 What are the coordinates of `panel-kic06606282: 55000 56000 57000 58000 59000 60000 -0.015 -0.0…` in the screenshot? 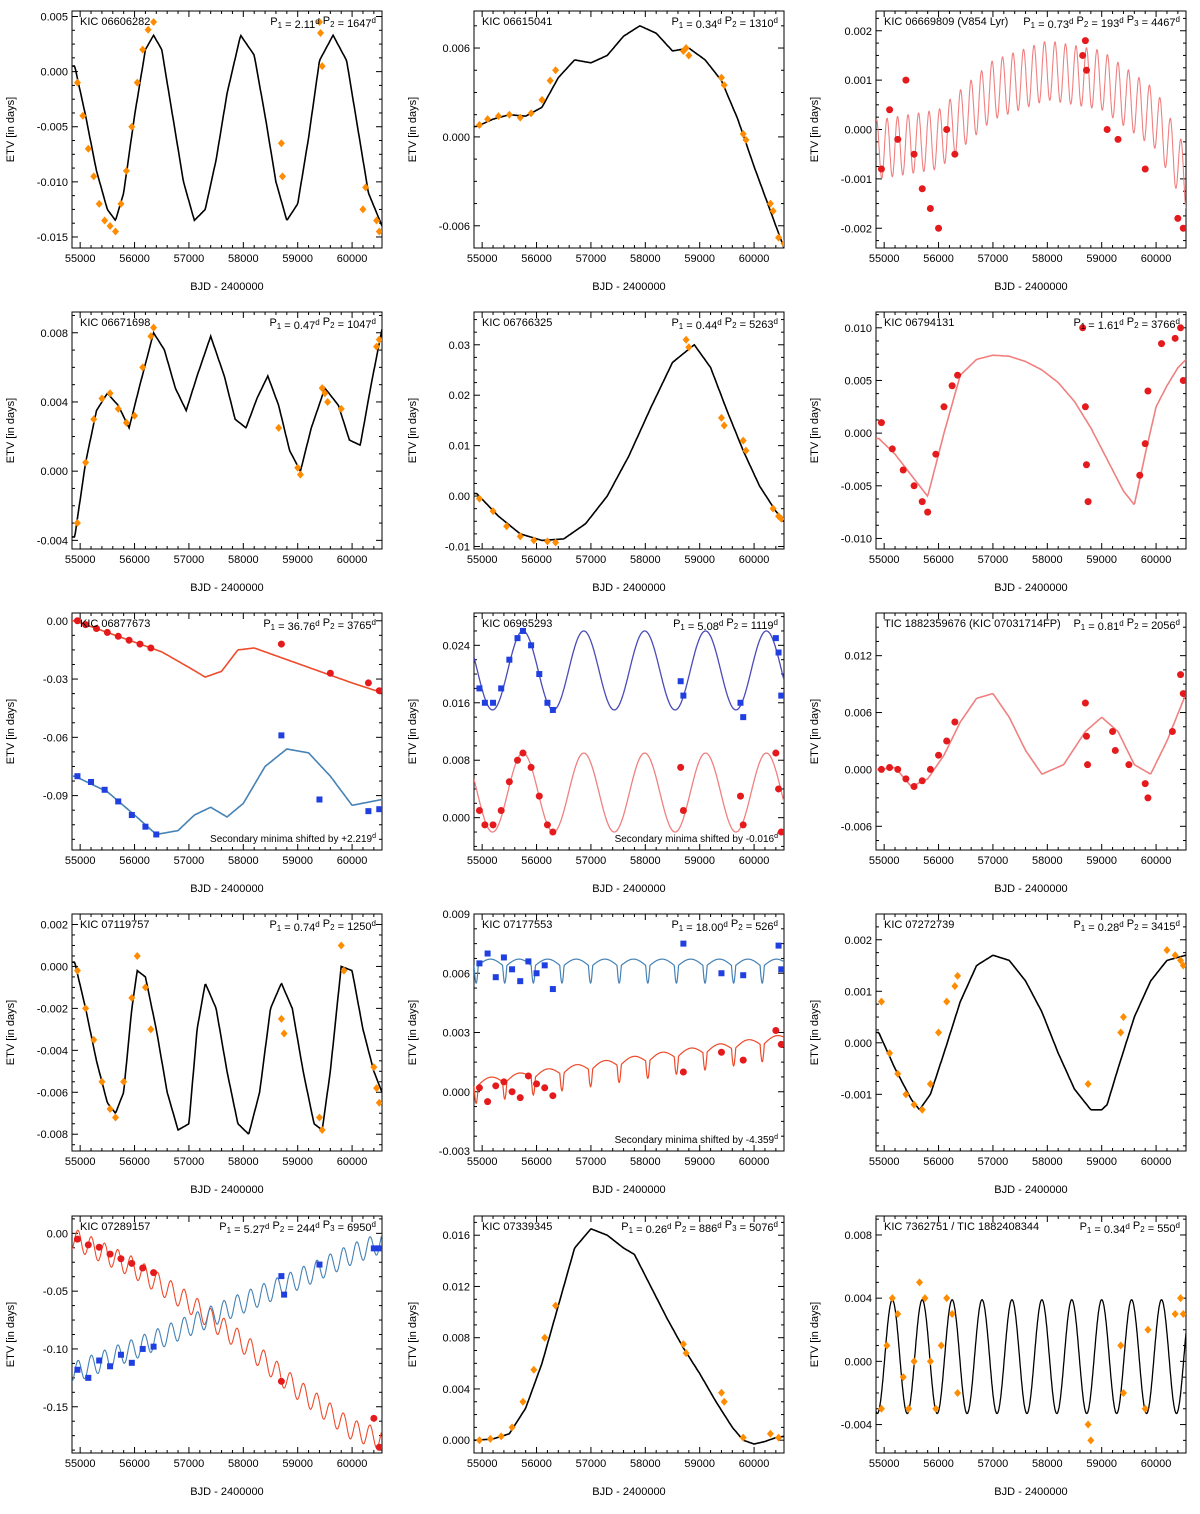 It's located at (194, 151).